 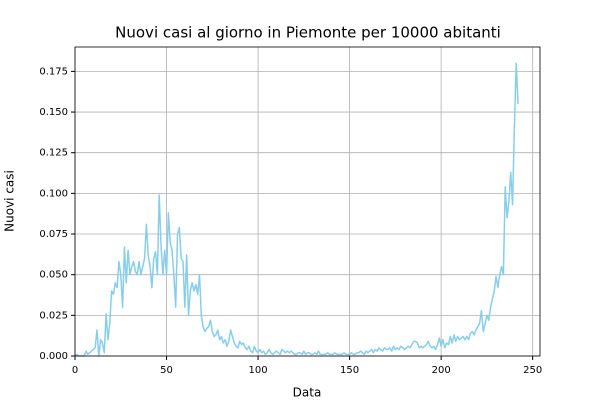 I want to click on y-tick-label: 0.075, so click(x=53, y=234).